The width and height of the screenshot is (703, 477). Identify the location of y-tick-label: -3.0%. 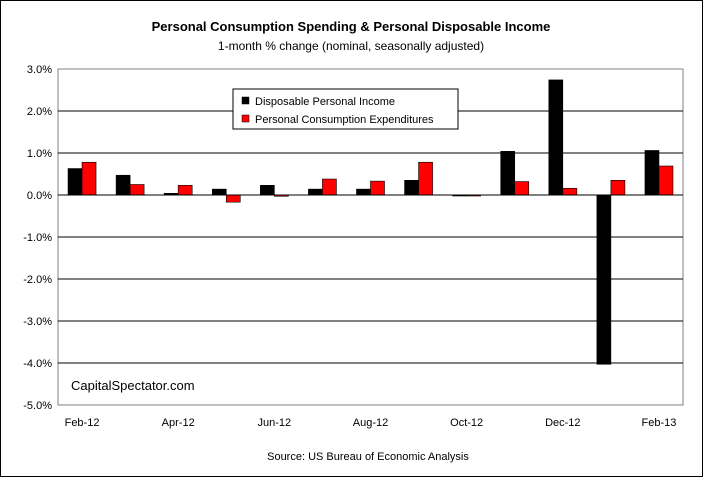
(37, 322).